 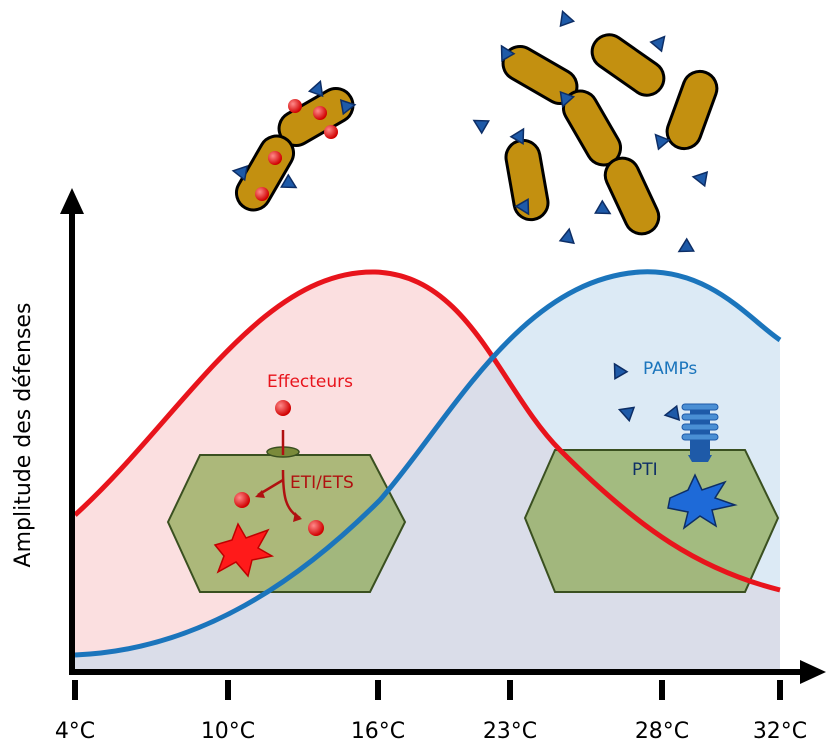 What do you see at coordinates (322, 483) in the screenshot?
I see `eti-label: ETI/ETS` at bounding box center [322, 483].